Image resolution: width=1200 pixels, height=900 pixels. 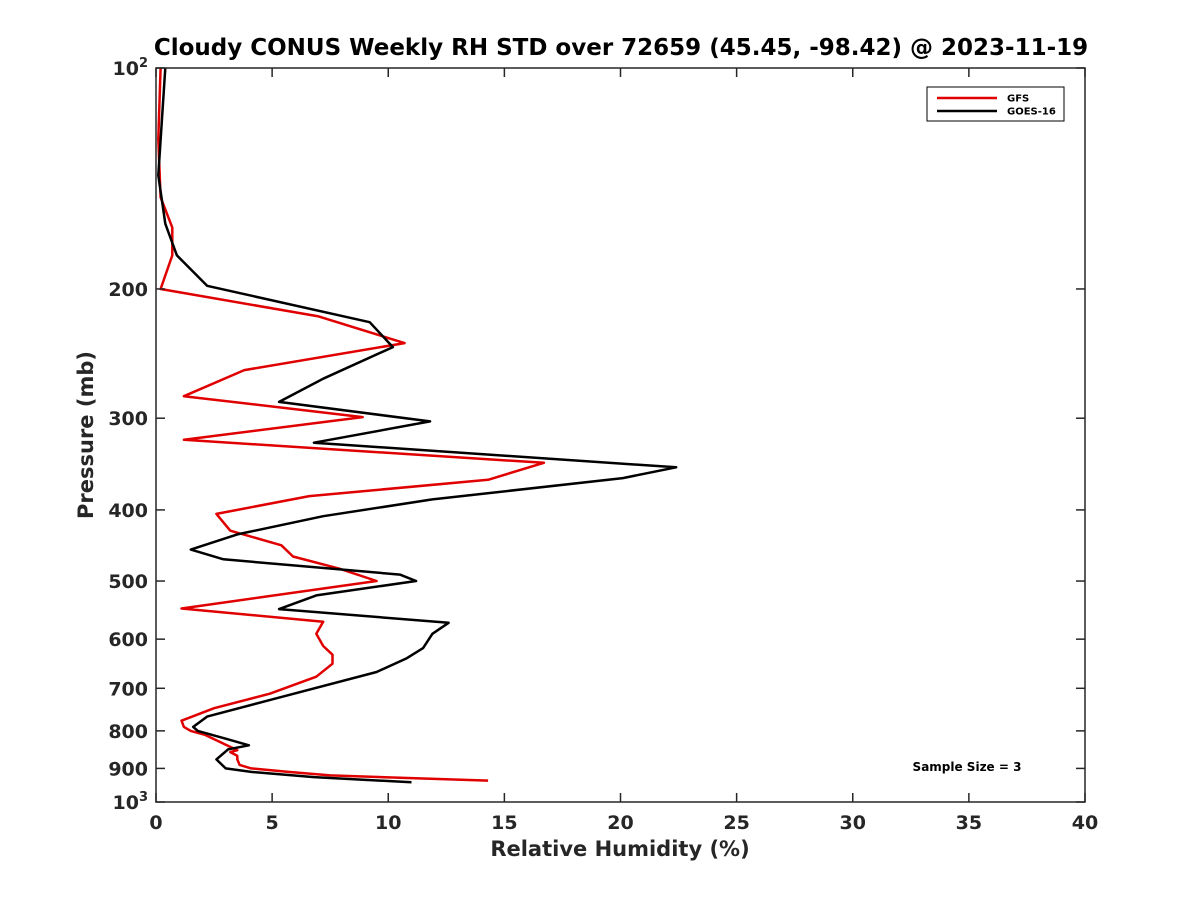 I want to click on y-tick-label: 200, so click(x=128, y=290).